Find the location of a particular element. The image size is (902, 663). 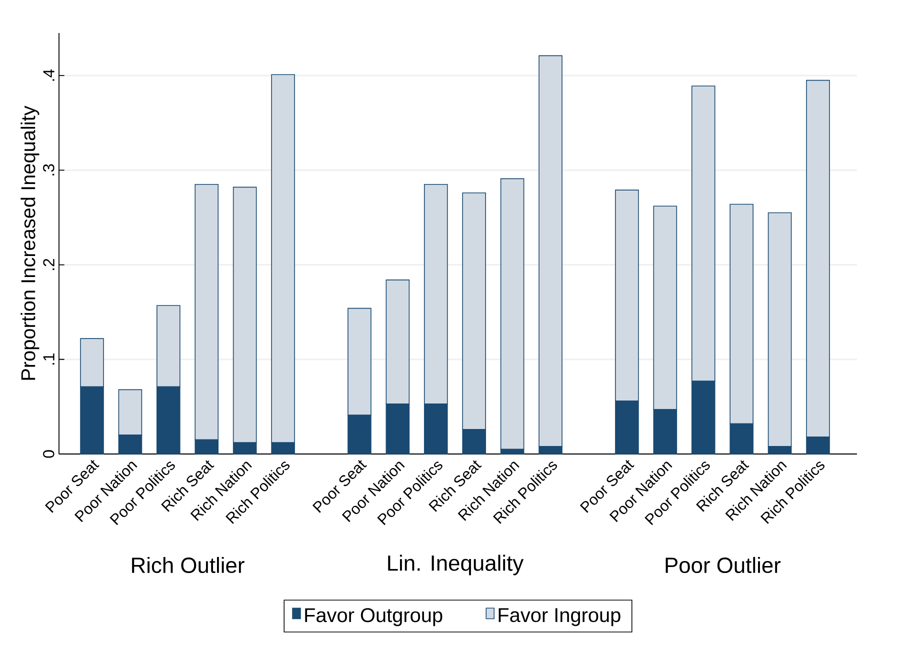

y-tick-label: .2 is located at coordinates (48, 264).